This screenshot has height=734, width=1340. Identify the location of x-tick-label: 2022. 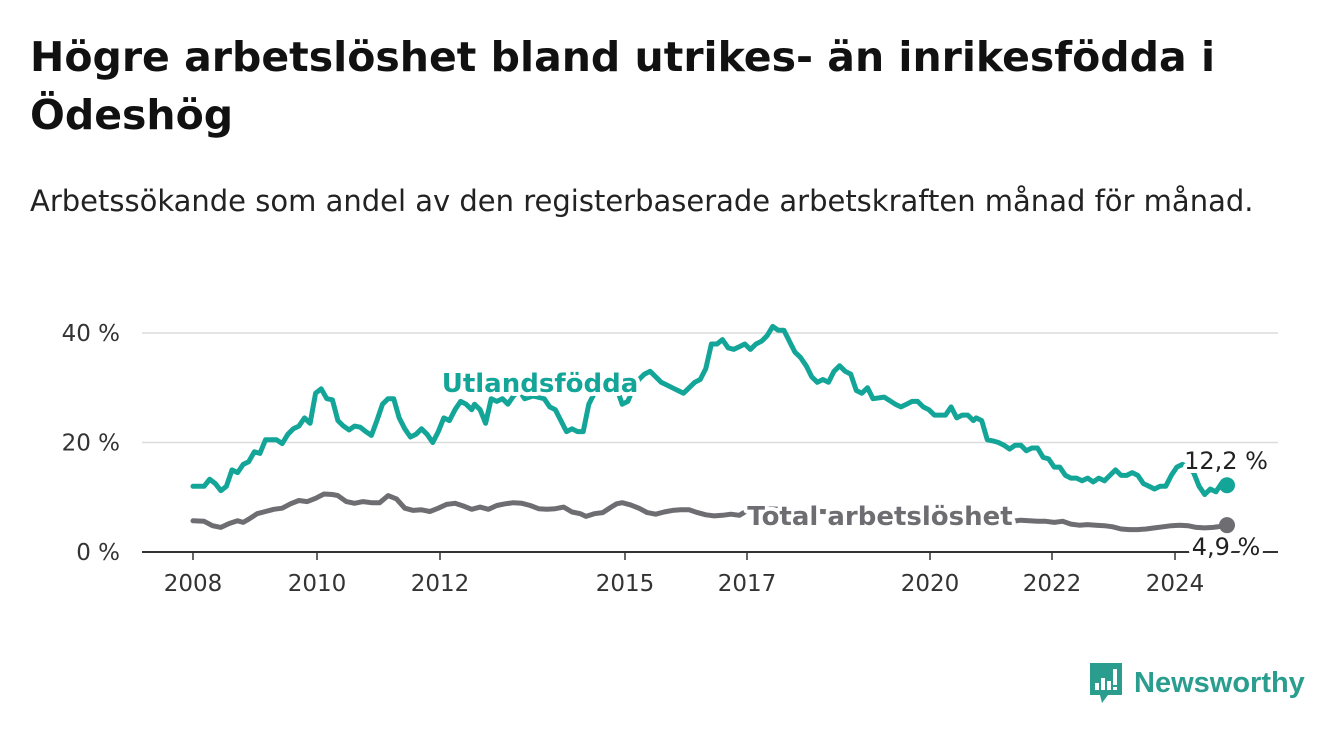
(1052, 584).